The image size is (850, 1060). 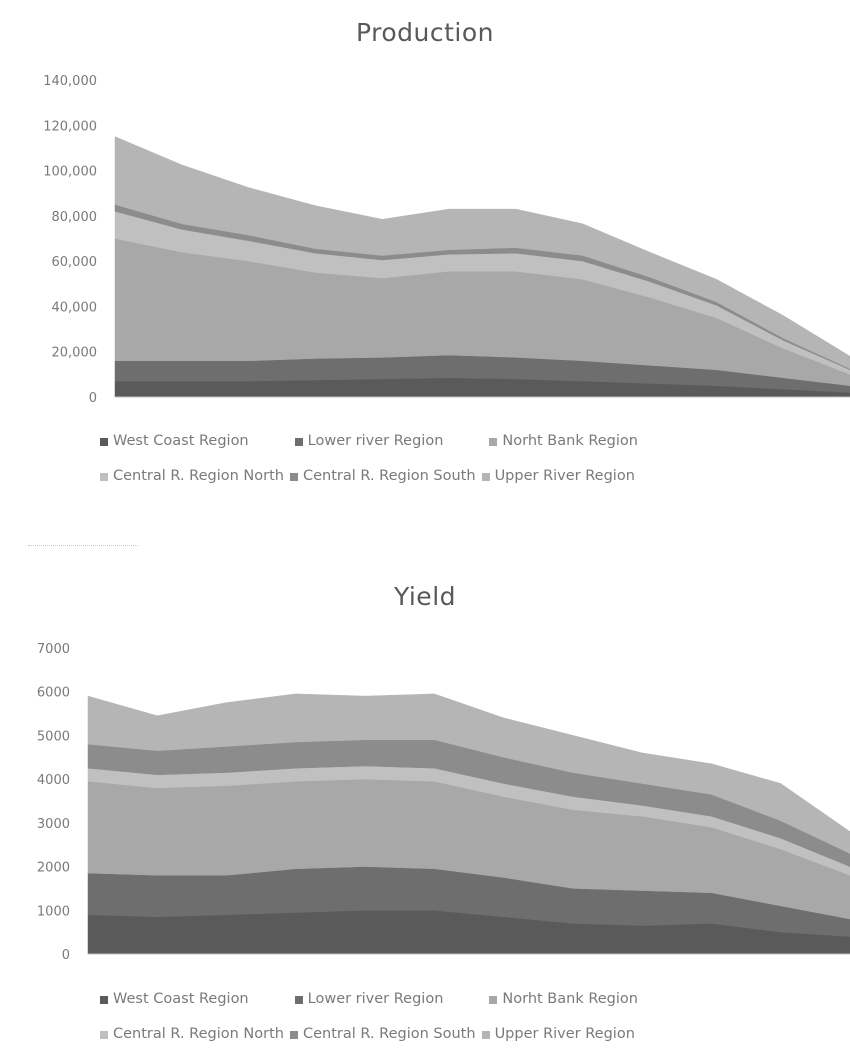 What do you see at coordinates (75, 307) in the screenshot?
I see `y-tick-label: 40,000` at bounding box center [75, 307].